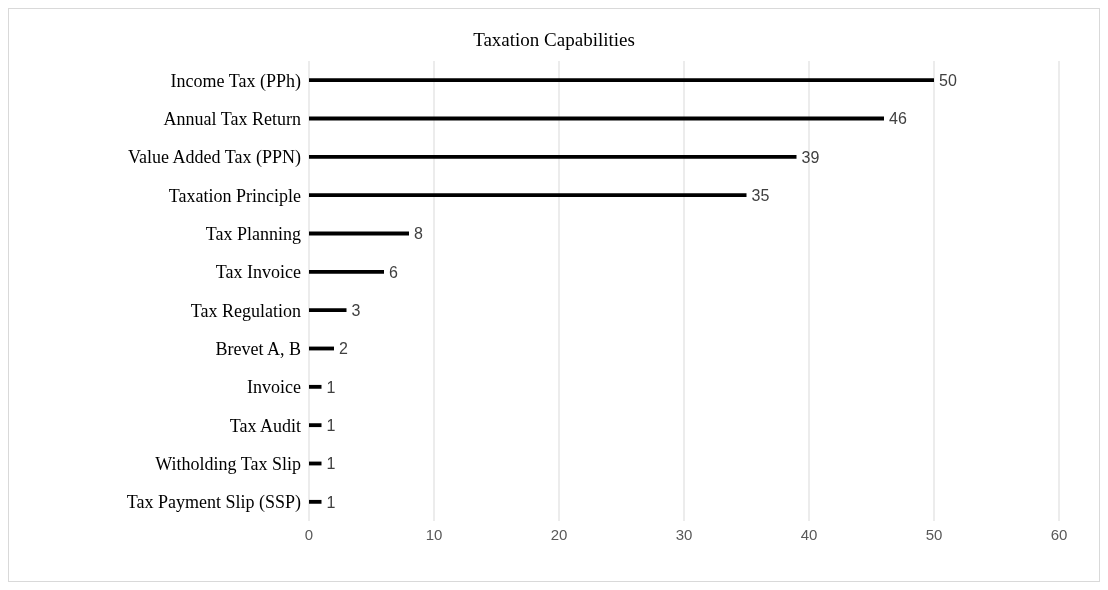 The height and width of the screenshot is (590, 1108). I want to click on y-tick-label: Annual Tax Return, so click(232, 118).